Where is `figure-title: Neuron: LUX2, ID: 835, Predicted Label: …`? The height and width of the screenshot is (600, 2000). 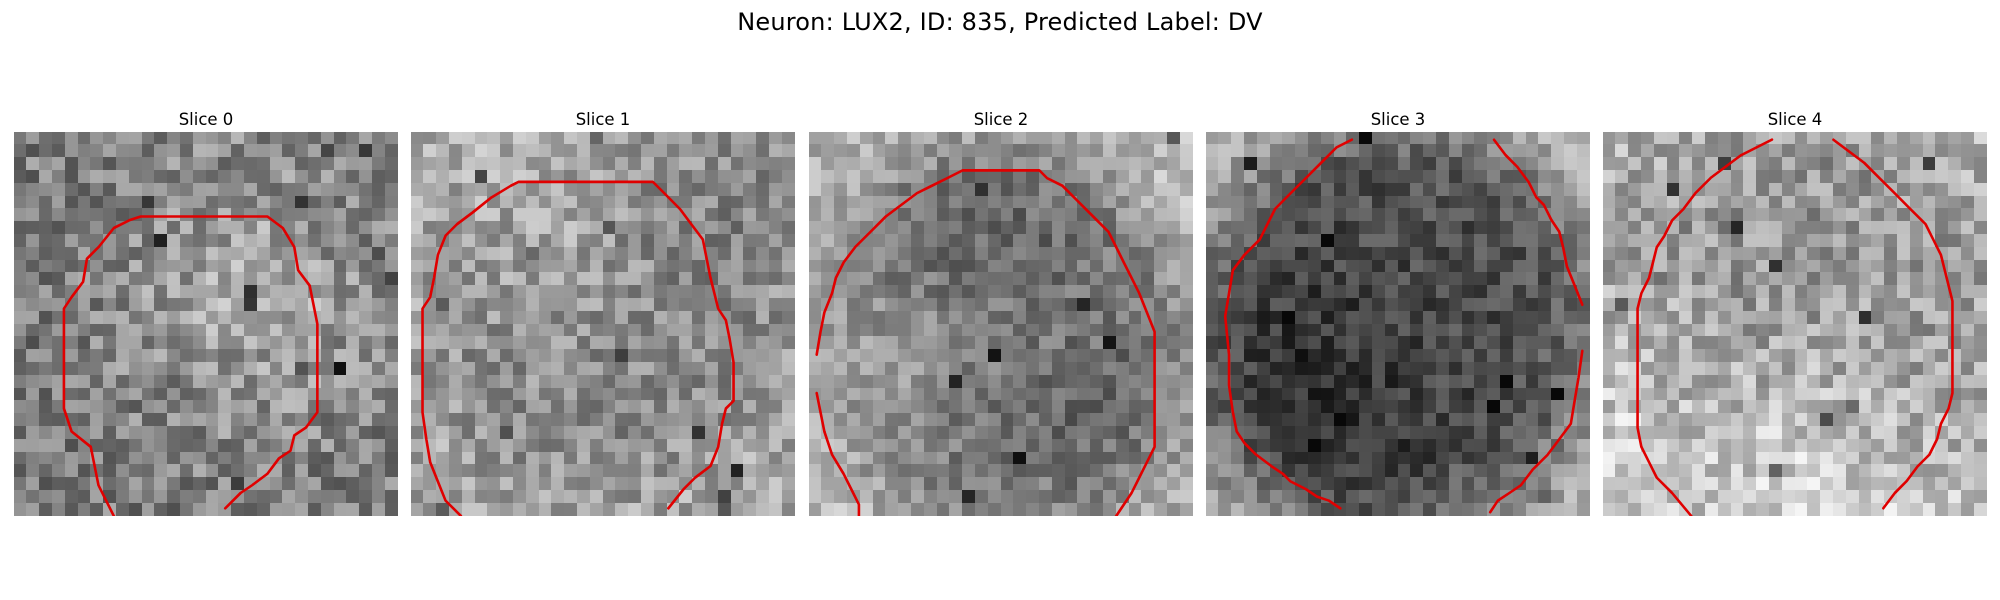 figure-title: Neuron: LUX2, ID: 835, Predicted Label: … is located at coordinates (1000, 22).